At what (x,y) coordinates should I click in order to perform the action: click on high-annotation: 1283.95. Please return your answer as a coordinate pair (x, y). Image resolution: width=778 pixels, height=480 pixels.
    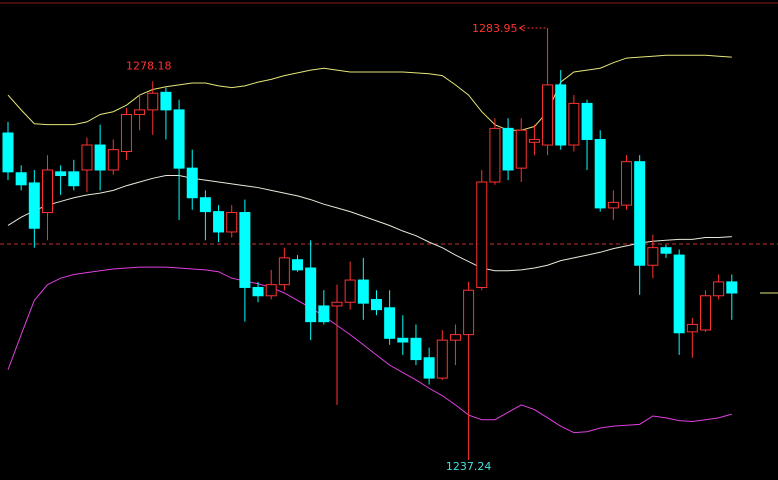
    Looking at the image, I should click on (495, 28).